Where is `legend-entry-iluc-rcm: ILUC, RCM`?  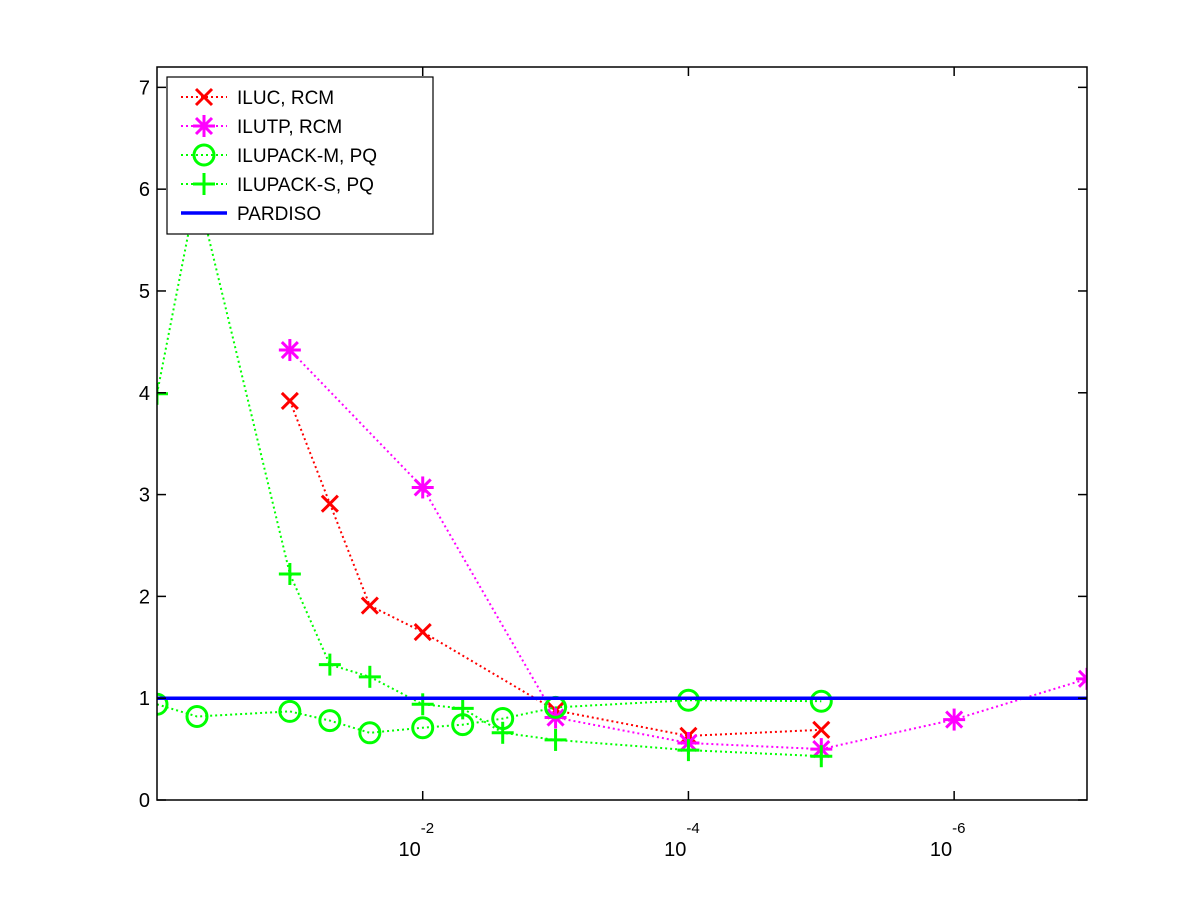 legend-entry-iluc-rcm: ILUC, RCM is located at coordinates (257, 98).